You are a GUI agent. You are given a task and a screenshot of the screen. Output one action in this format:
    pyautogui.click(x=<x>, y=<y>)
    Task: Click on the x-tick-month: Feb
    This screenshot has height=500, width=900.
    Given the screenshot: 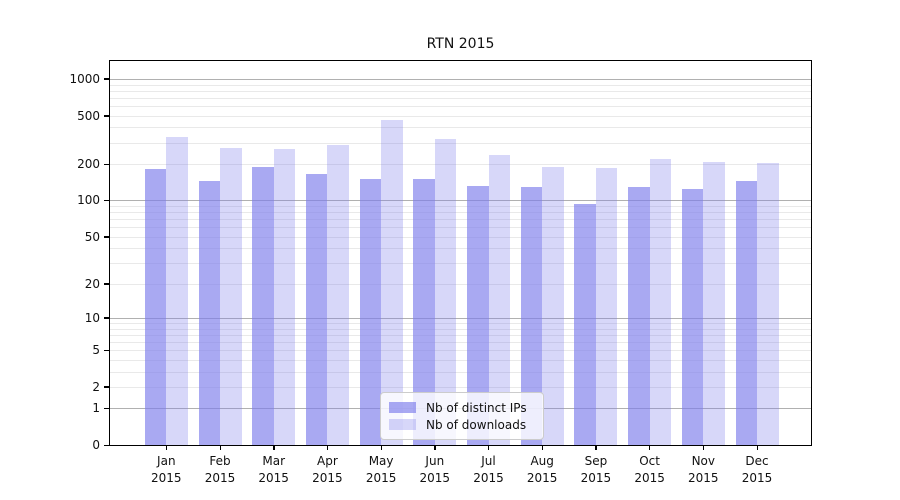 What is the action you would take?
    pyautogui.click(x=220, y=461)
    